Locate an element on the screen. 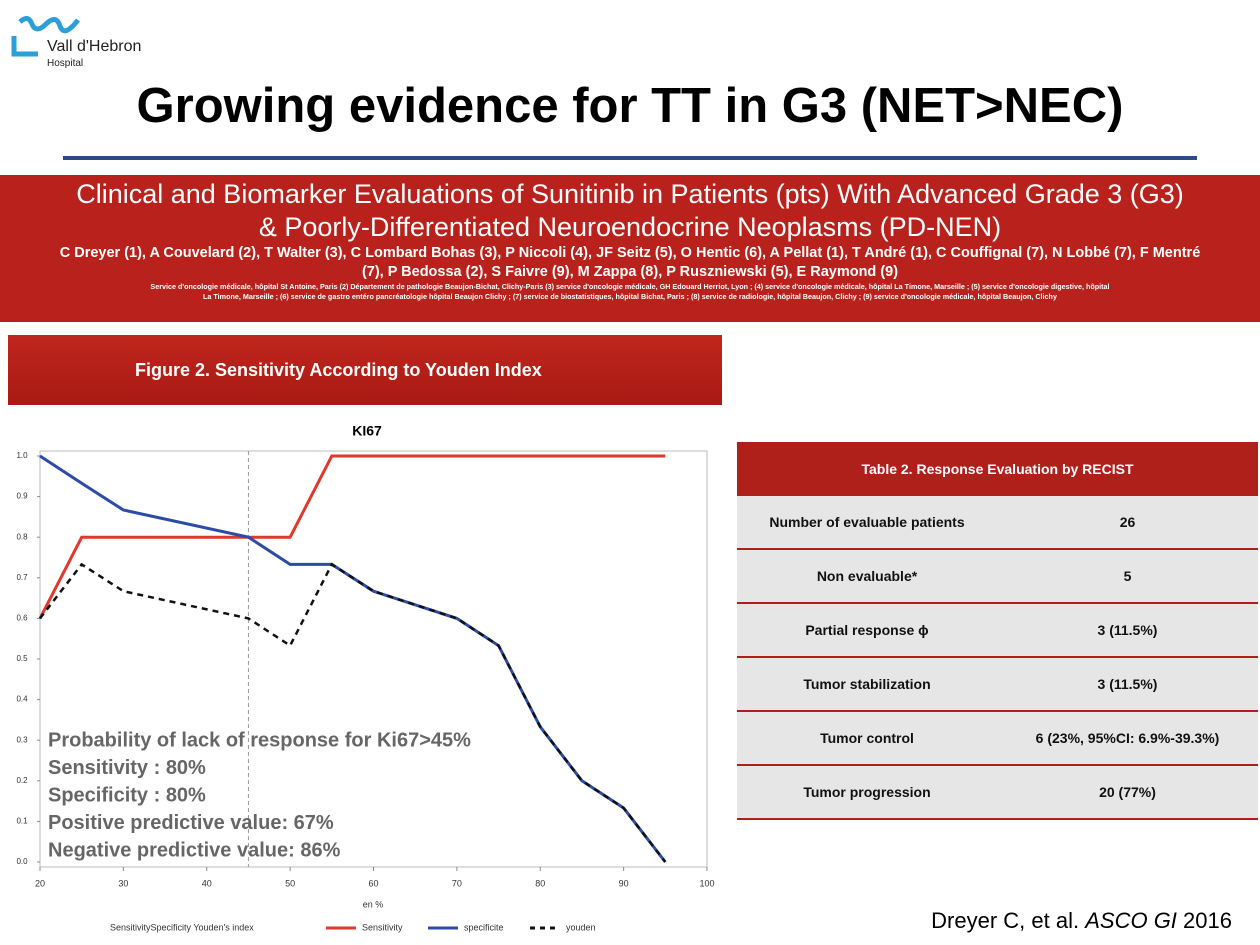  table-cell: Non evaluable* is located at coordinates (867, 576).